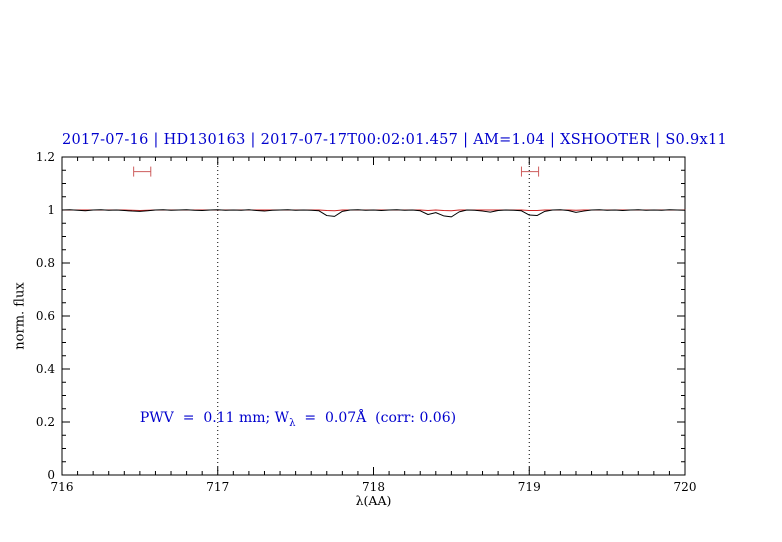  What do you see at coordinates (51, 210) in the screenshot?
I see `y-tick-label: 1` at bounding box center [51, 210].